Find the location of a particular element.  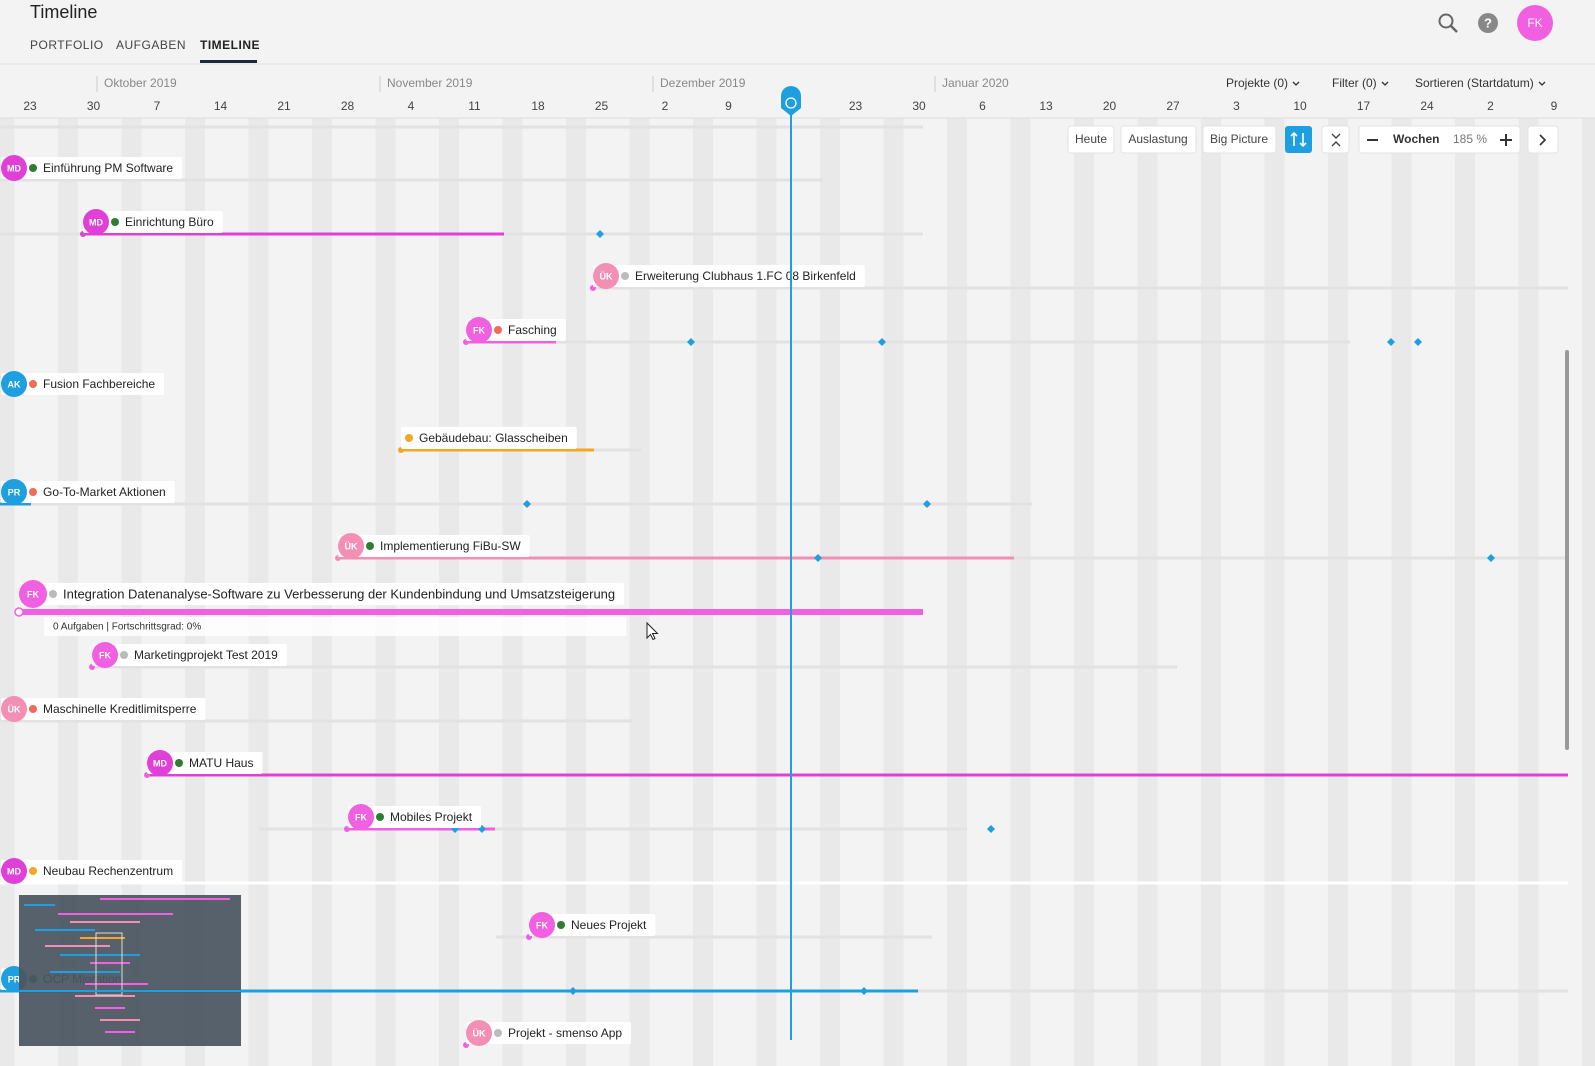

project-name: Neubau Rechenzentrum is located at coordinates (108, 871).